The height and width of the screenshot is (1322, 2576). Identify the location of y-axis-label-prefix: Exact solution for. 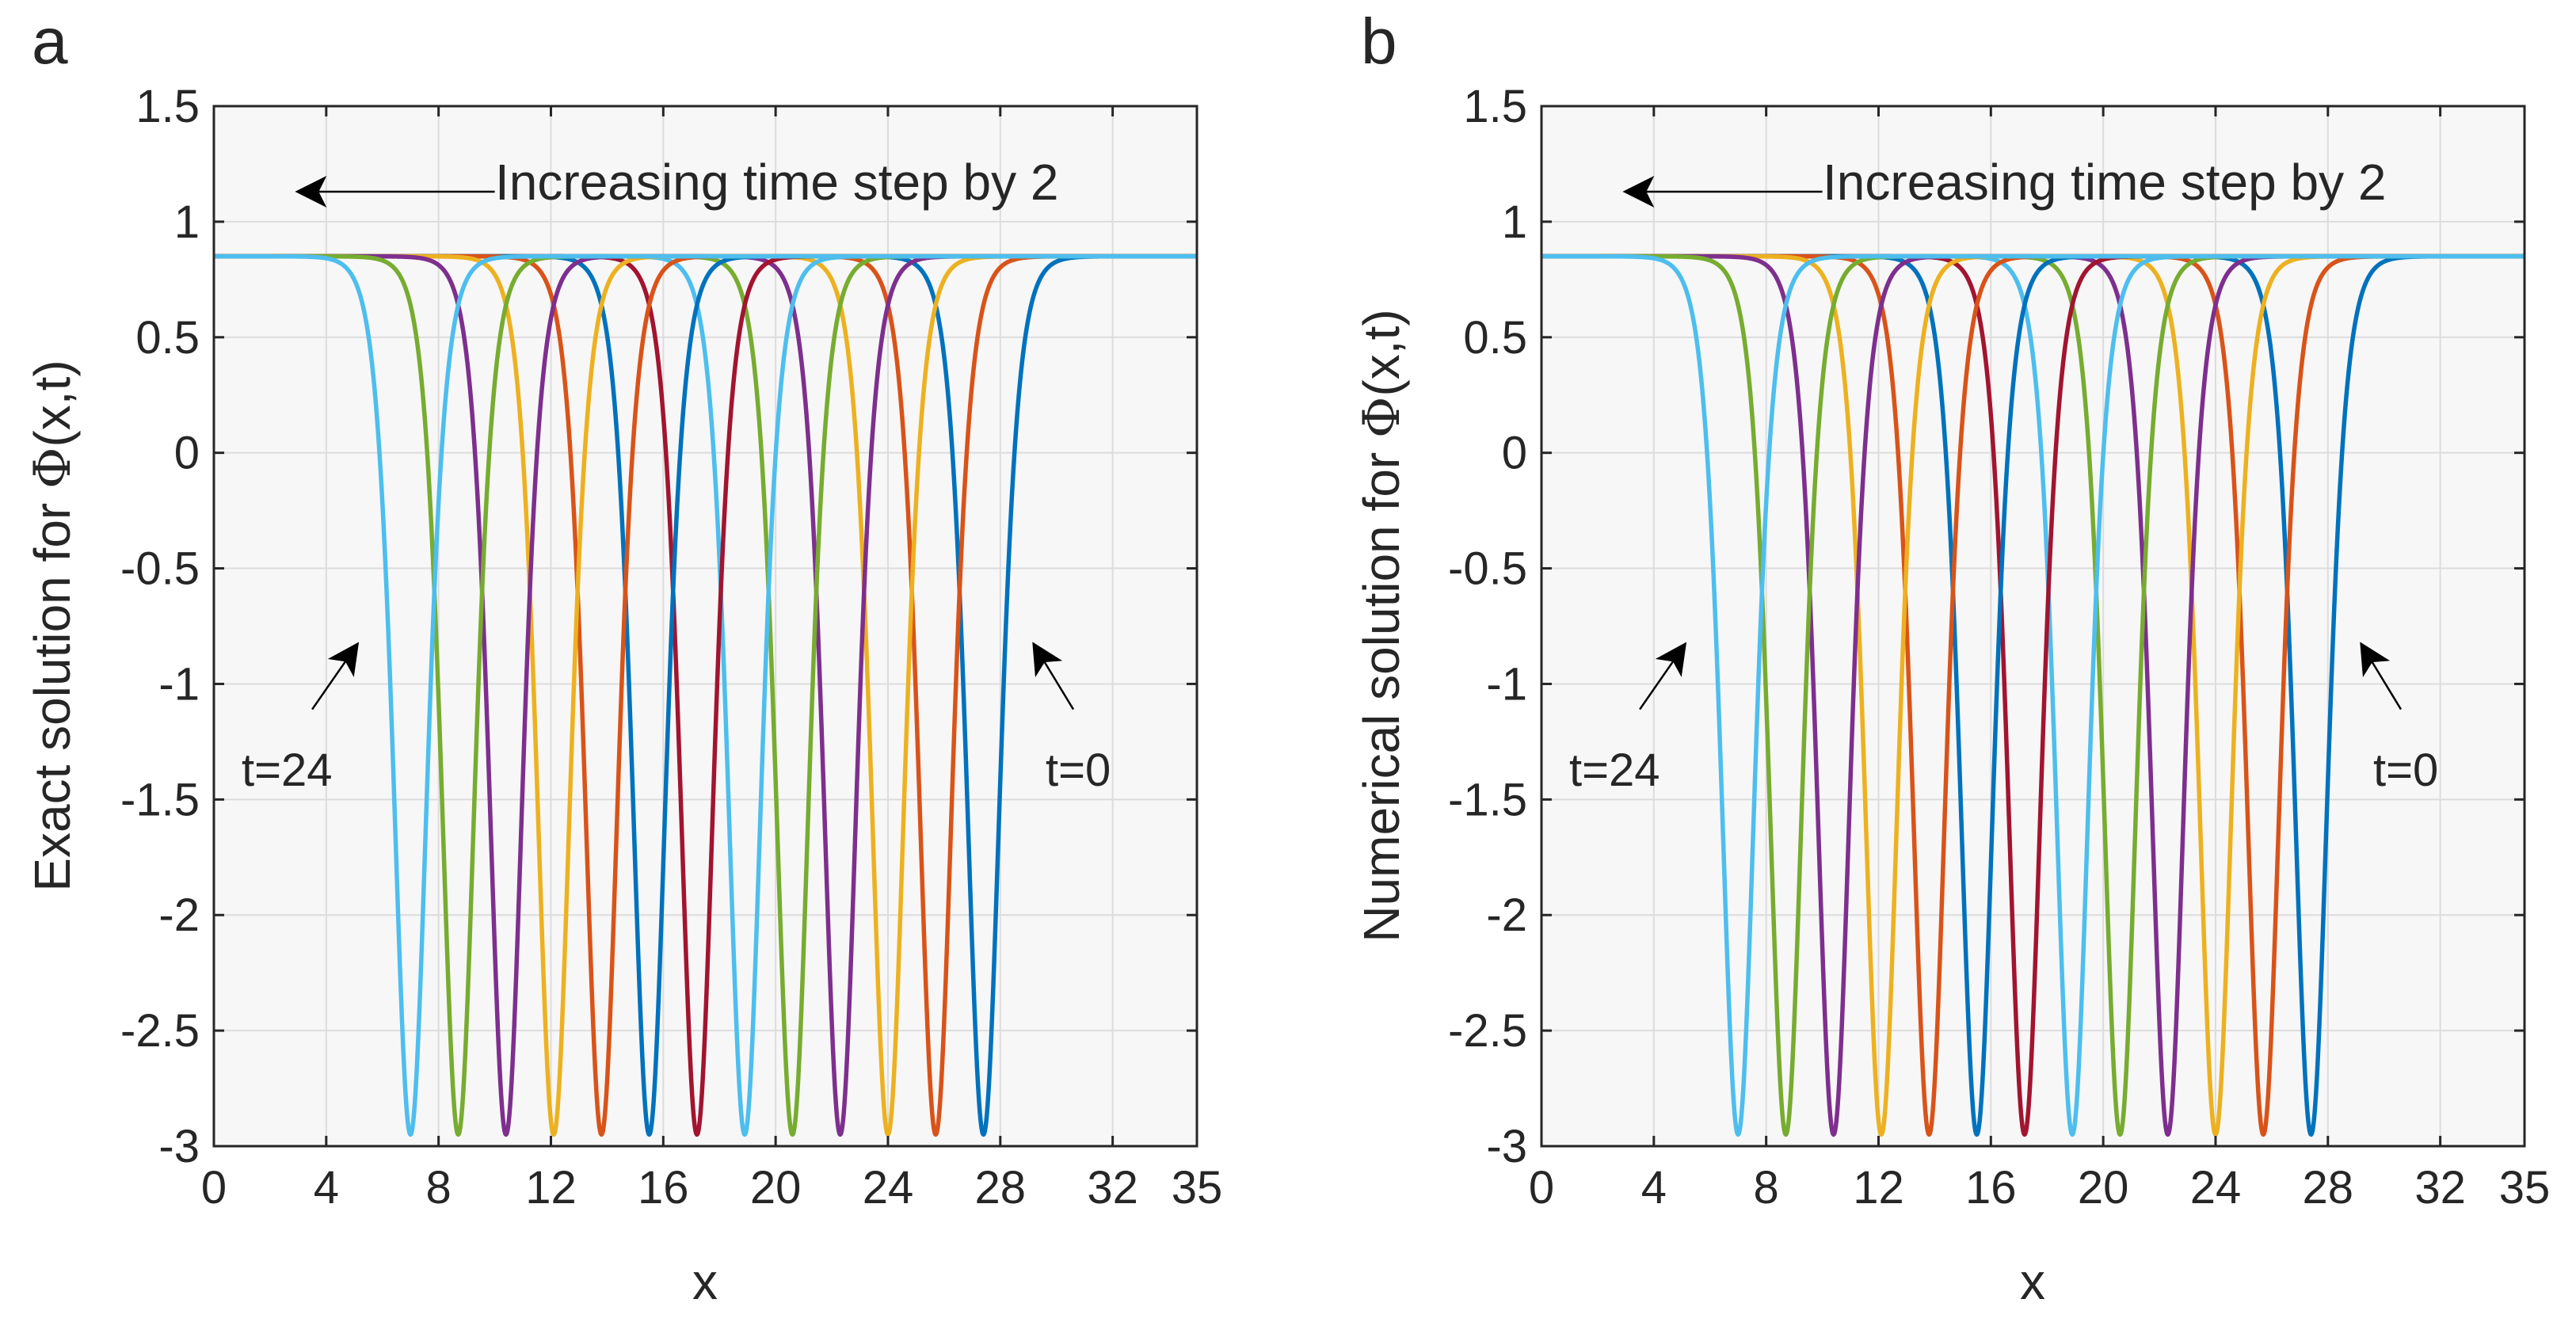
(53, 690).